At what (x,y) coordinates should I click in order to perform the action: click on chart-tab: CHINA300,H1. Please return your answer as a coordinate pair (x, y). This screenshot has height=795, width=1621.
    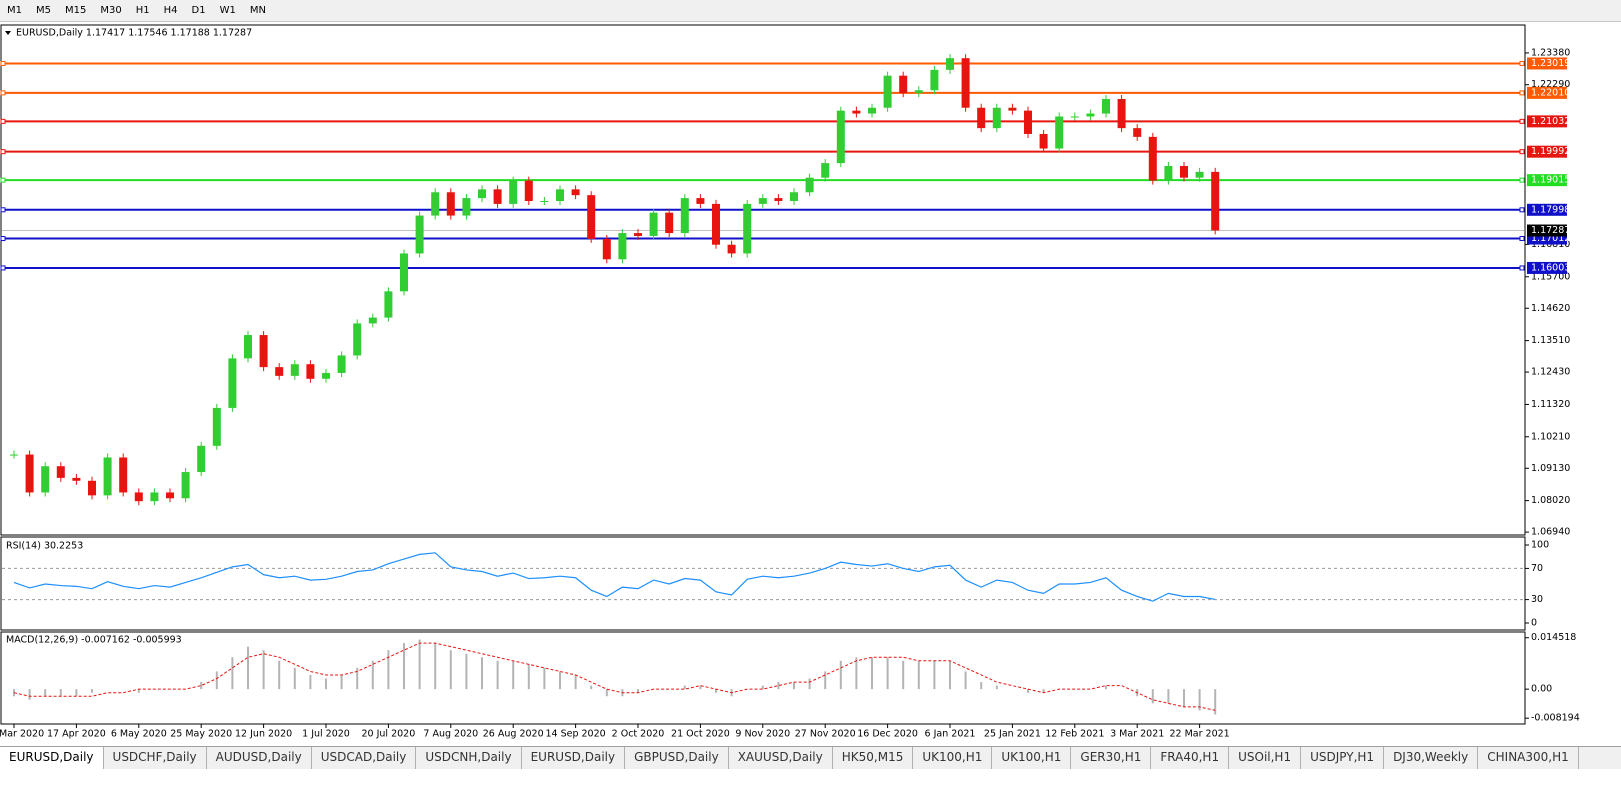
    Looking at the image, I should click on (1528, 758).